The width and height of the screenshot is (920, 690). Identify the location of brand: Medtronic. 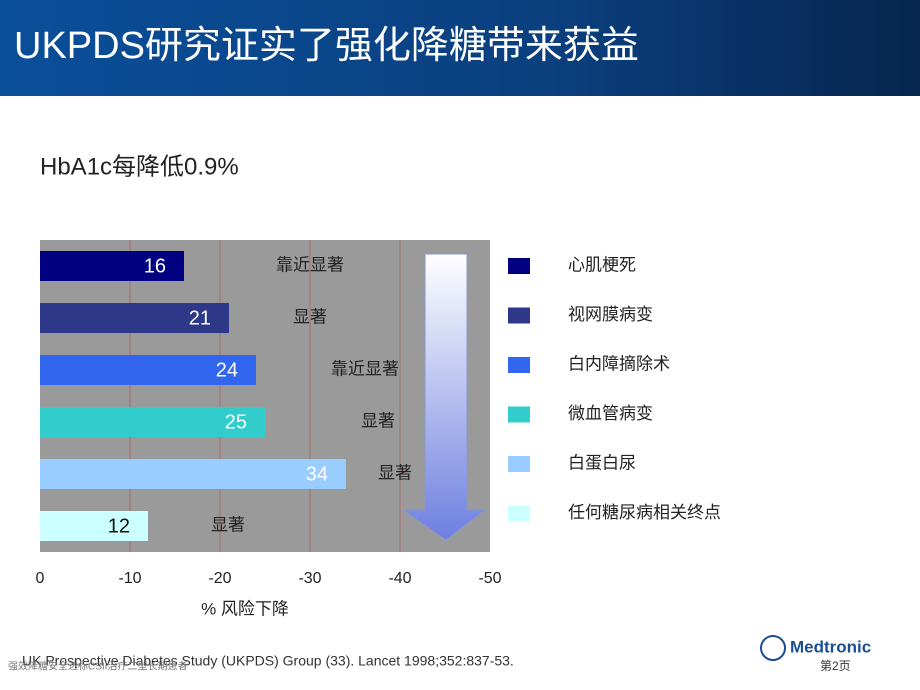
(830, 646).